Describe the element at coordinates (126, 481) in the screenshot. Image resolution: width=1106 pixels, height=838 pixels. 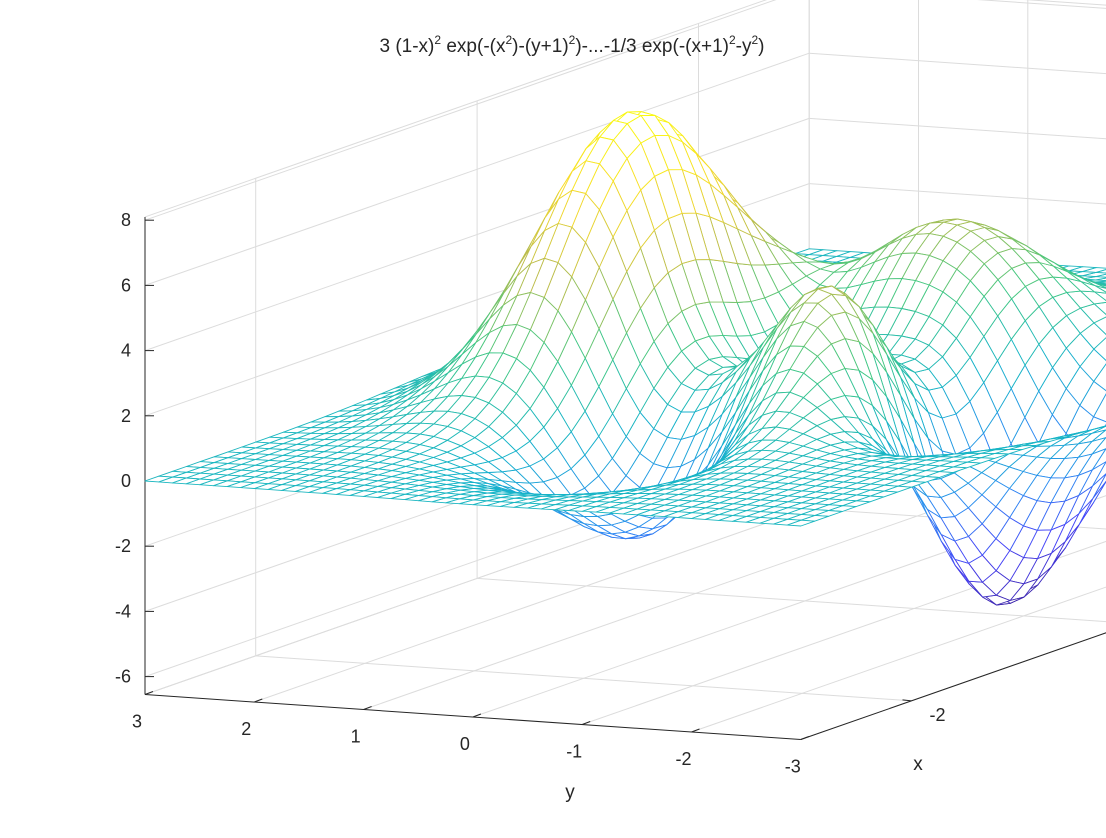
I see `z-tick-label: 0` at that location.